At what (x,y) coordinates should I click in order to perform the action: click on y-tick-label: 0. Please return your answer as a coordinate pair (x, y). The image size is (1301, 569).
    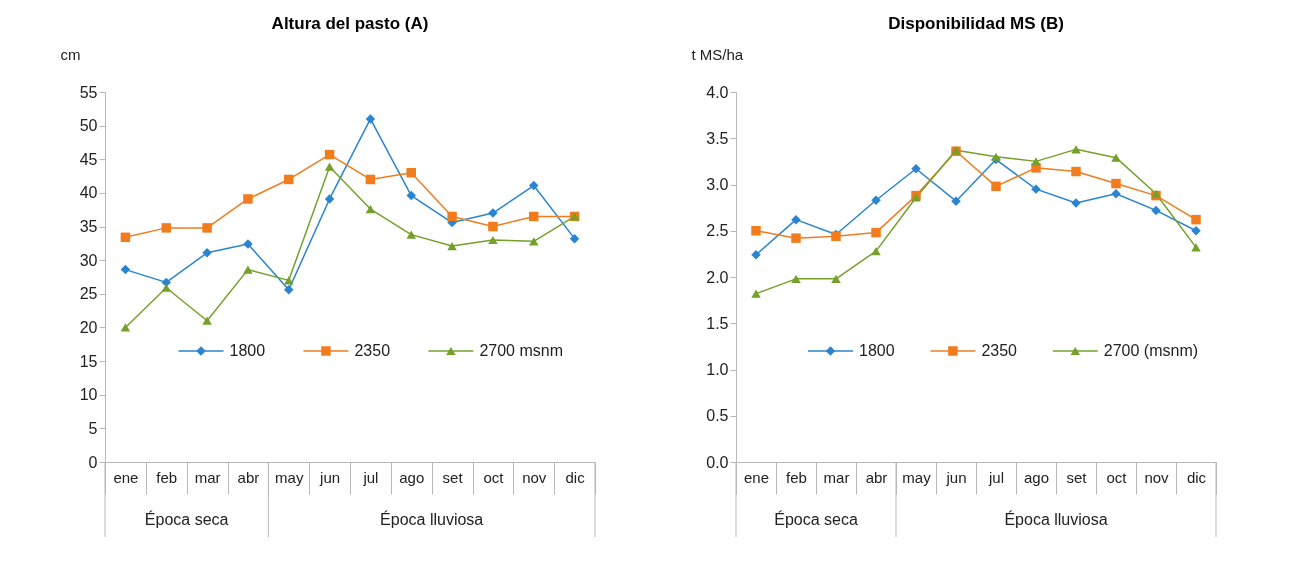
    Looking at the image, I should click on (93, 462).